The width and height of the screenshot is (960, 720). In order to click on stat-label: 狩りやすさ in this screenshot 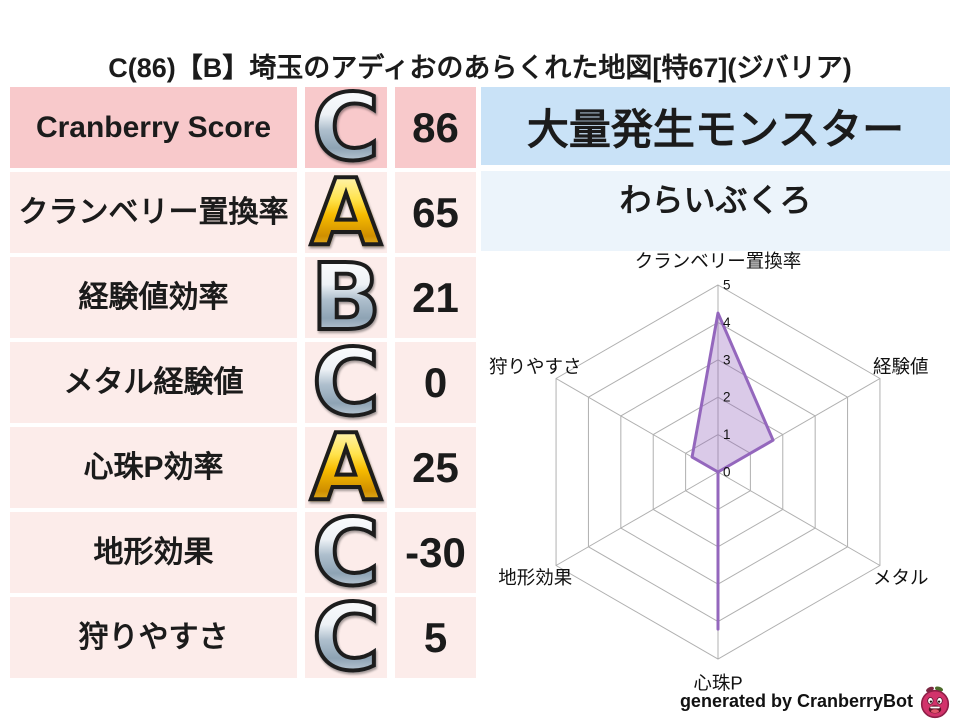, I will do `click(153, 637)`.